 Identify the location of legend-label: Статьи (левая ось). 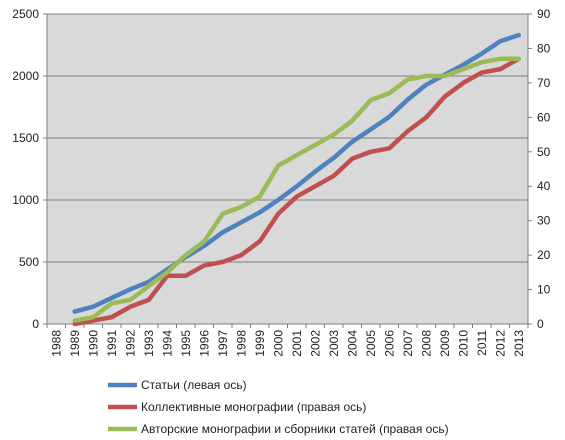
(194, 385).